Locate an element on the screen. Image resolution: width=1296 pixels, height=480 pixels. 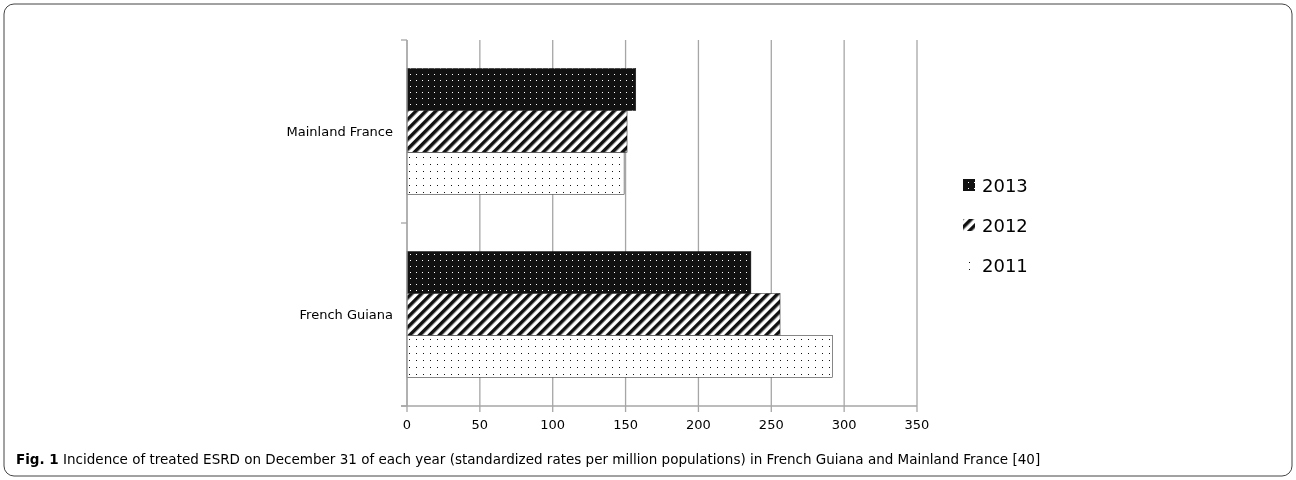
x-tick-label: 300 is located at coordinates (844, 424).